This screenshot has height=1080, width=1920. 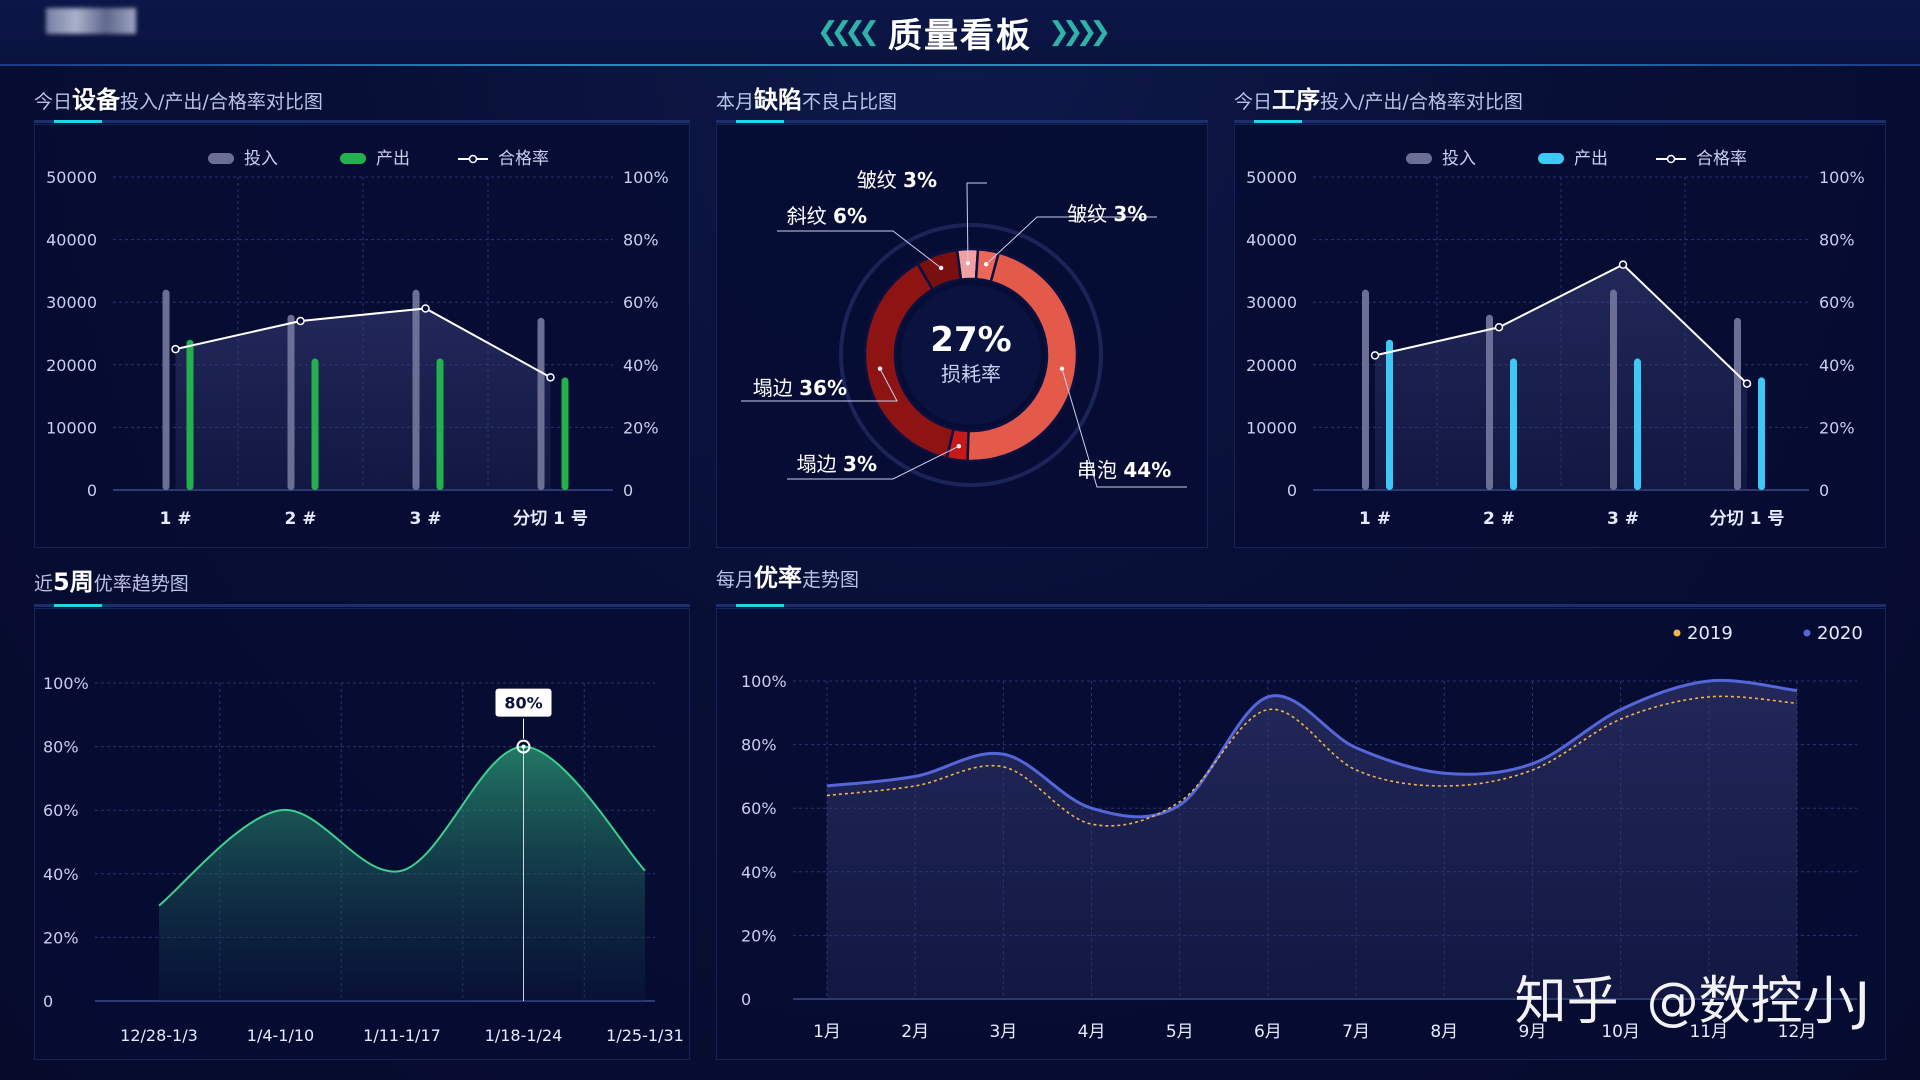 I want to click on title-wrap: ❮❮❮❮ 质量看板 ❯❯❯❯, so click(x=960, y=32).